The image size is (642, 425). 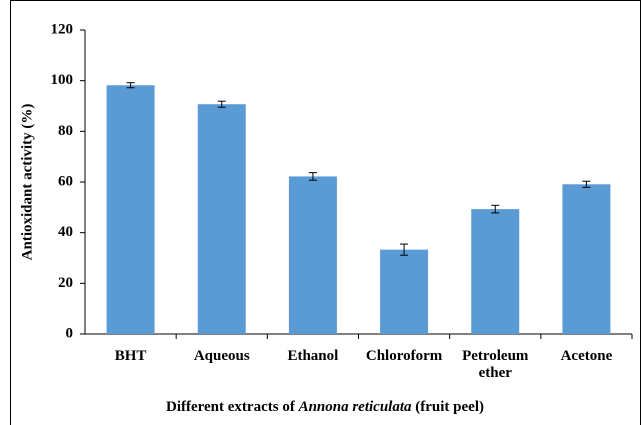 What do you see at coordinates (130, 356) in the screenshot?
I see `x-tick-label: BHT` at bounding box center [130, 356].